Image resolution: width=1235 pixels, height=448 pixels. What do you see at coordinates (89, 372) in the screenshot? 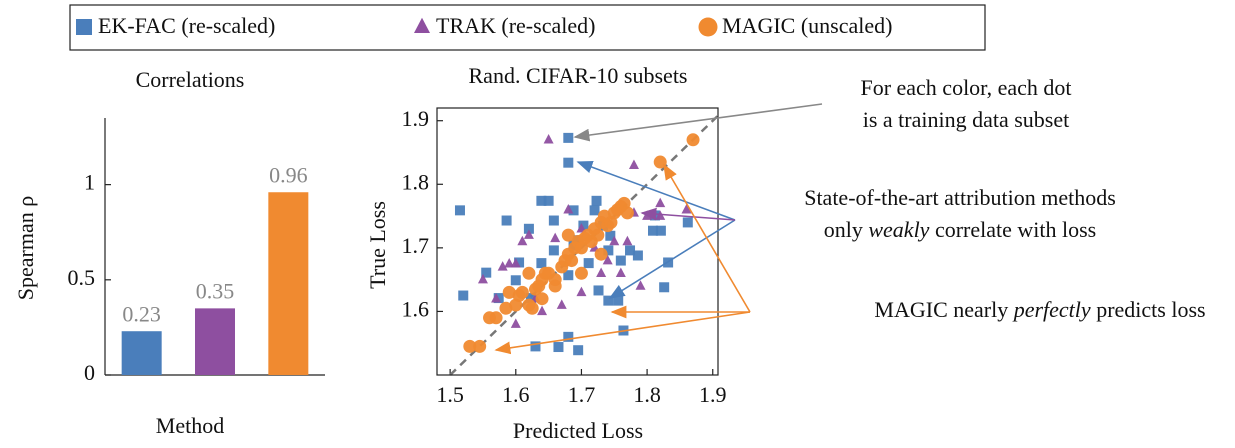
I see `y-tick-label: 0` at bounding box center [89, 372].